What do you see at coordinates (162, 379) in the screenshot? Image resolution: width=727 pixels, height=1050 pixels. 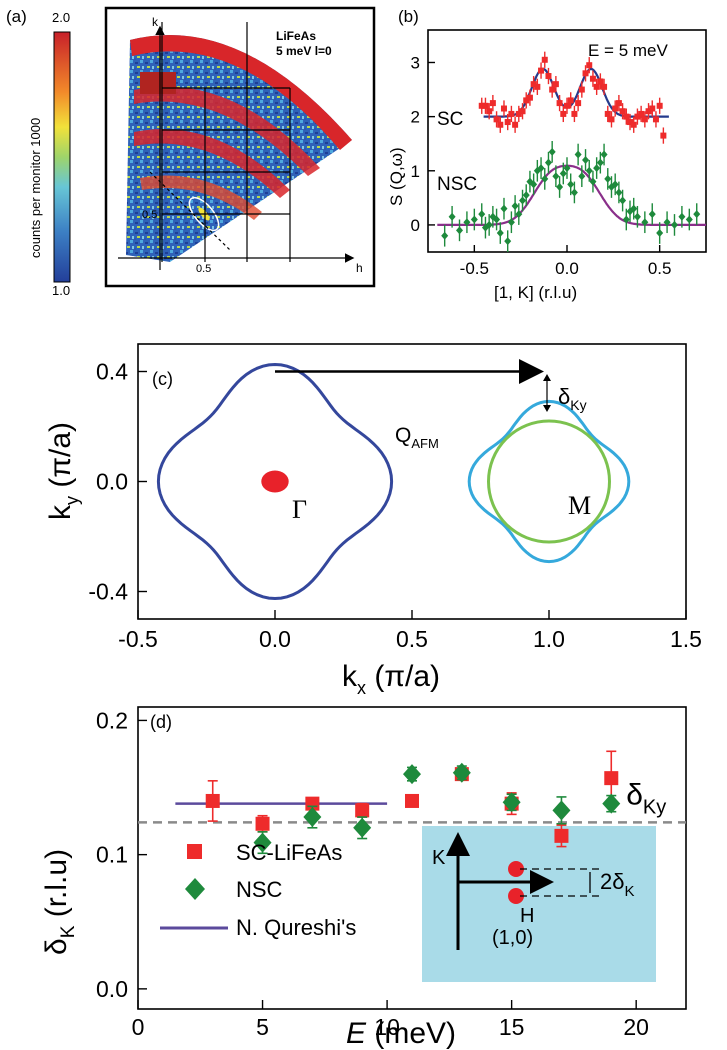 I see `panel-c-label: (c)` at bounding box center [162, 379].